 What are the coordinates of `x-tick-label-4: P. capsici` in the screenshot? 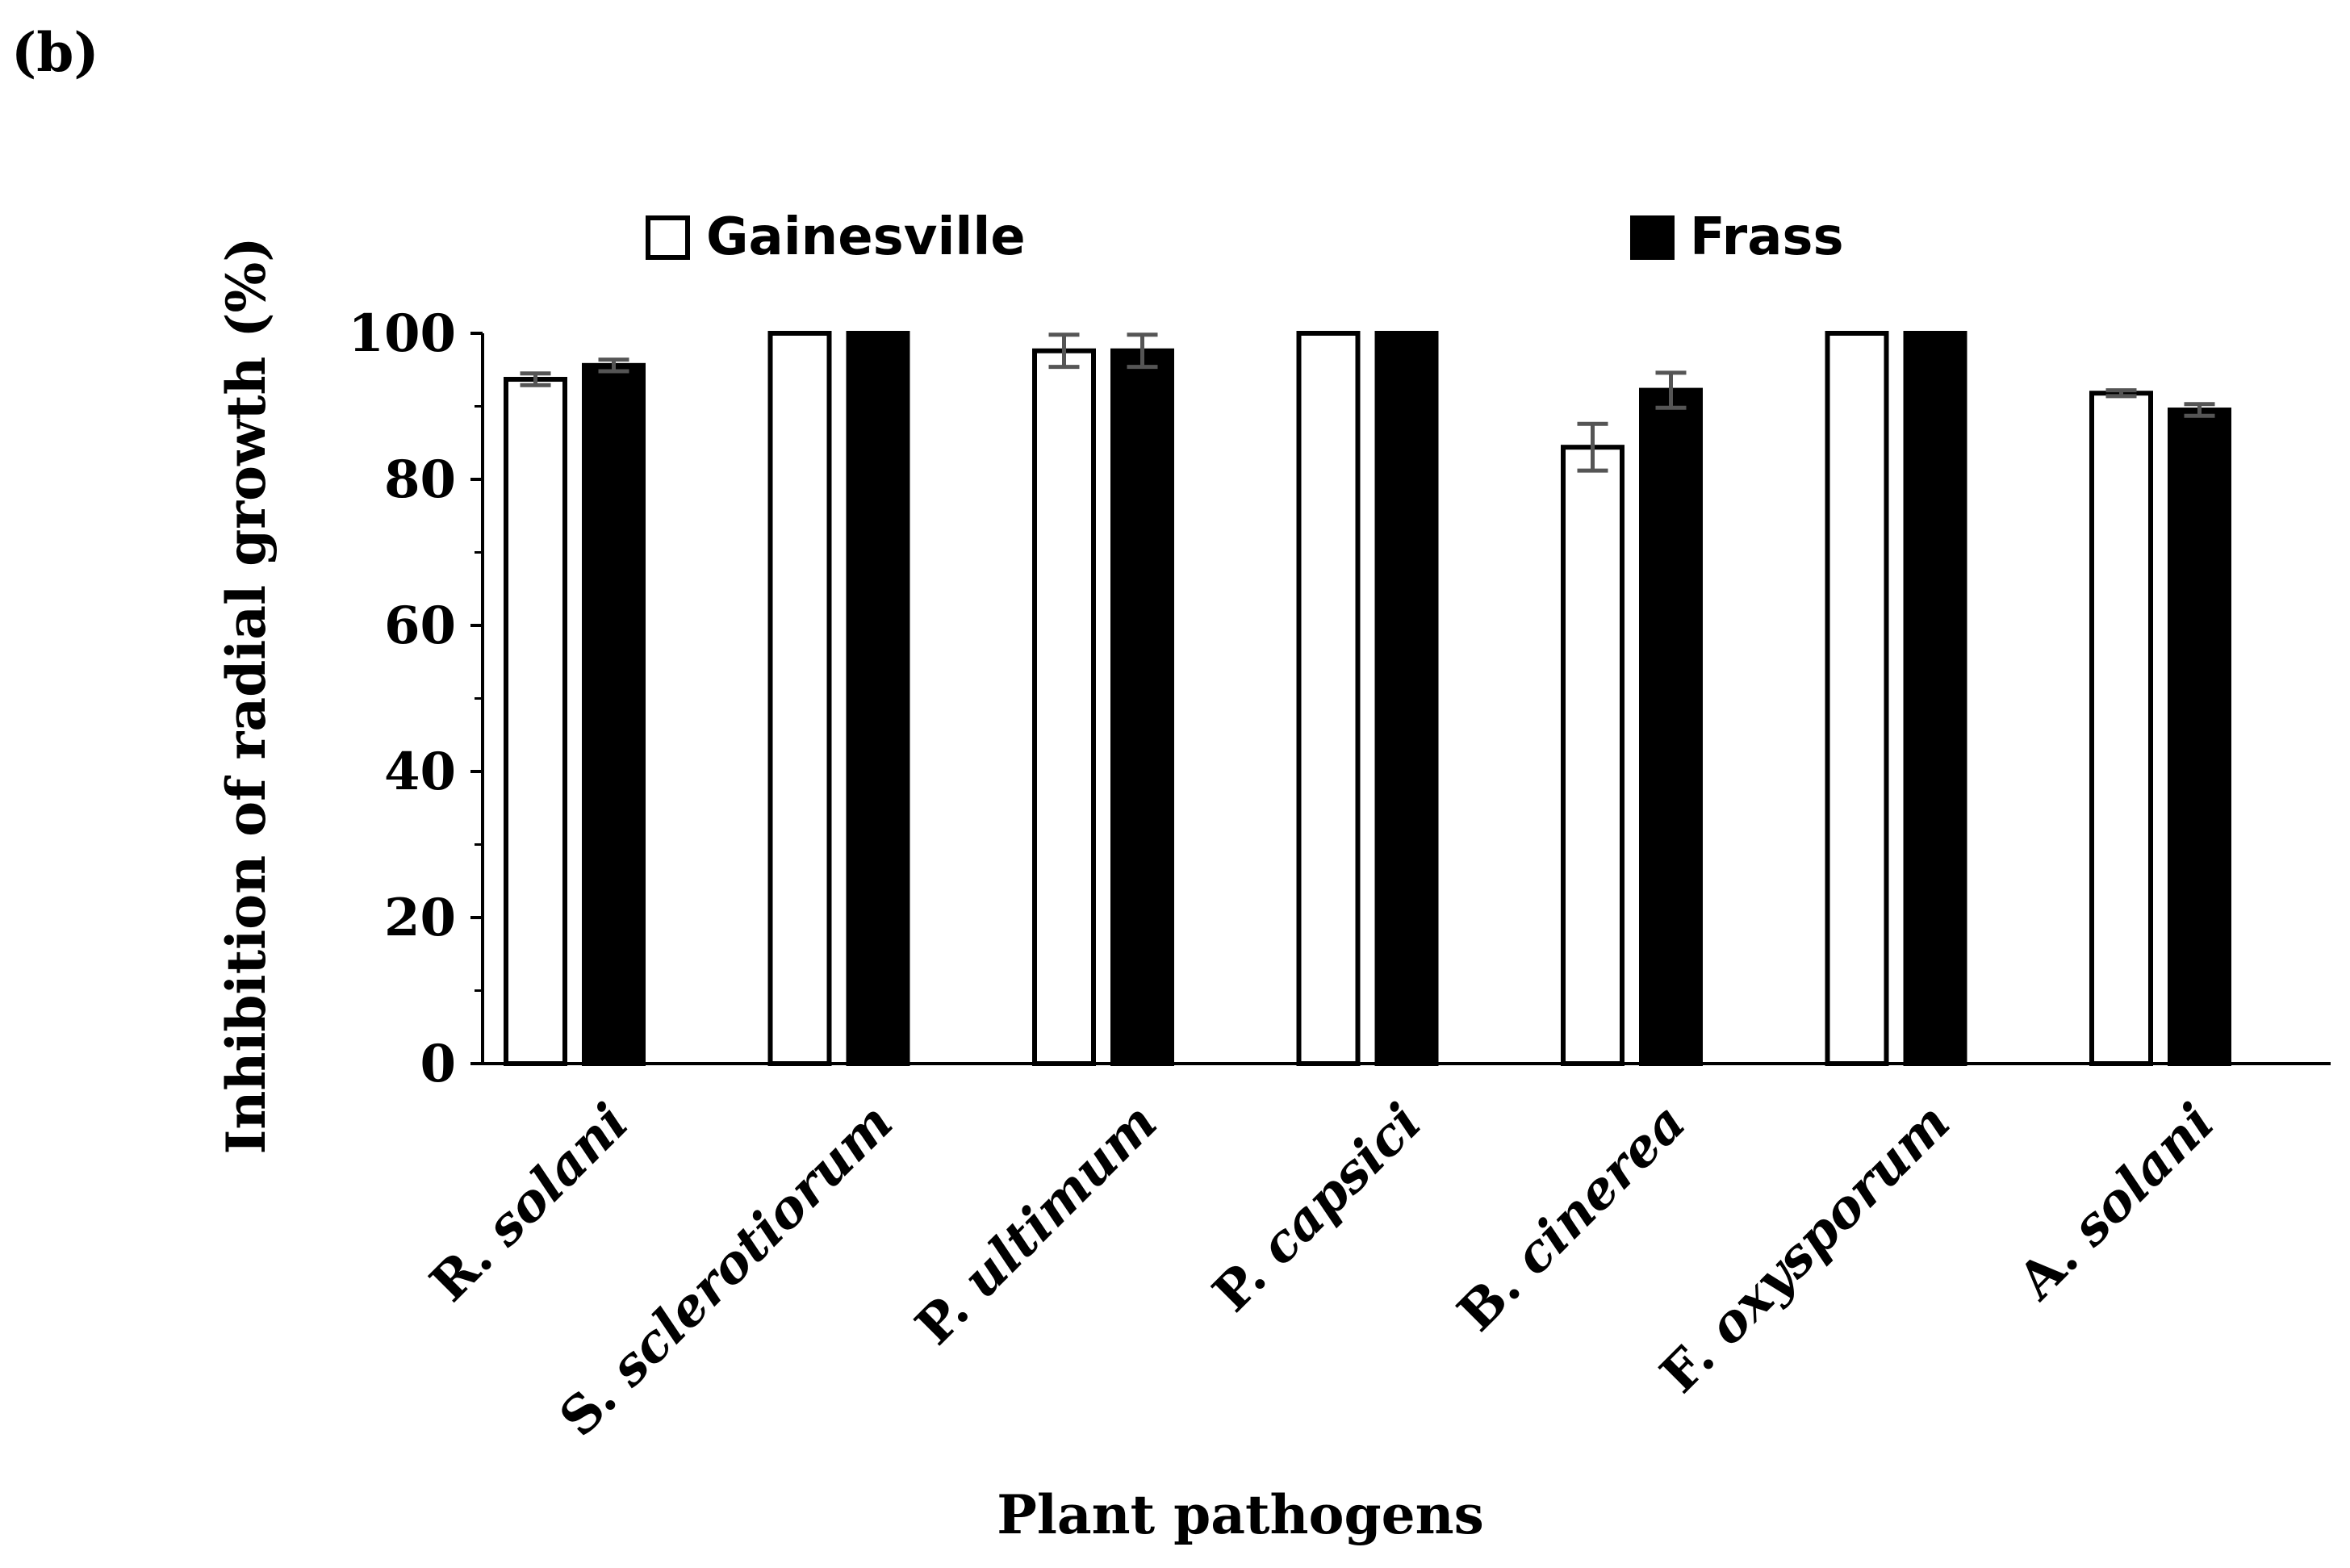 It's located at (1318, 1207).